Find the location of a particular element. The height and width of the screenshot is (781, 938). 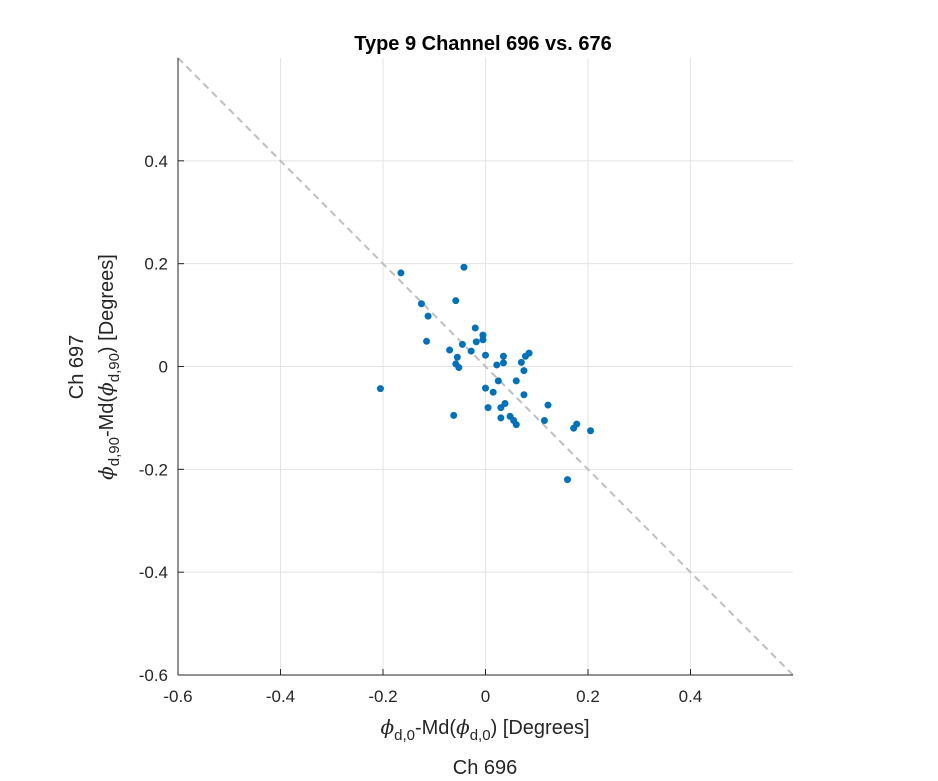

x-tick-label: -0.2 is located at coordinates (382, 696).